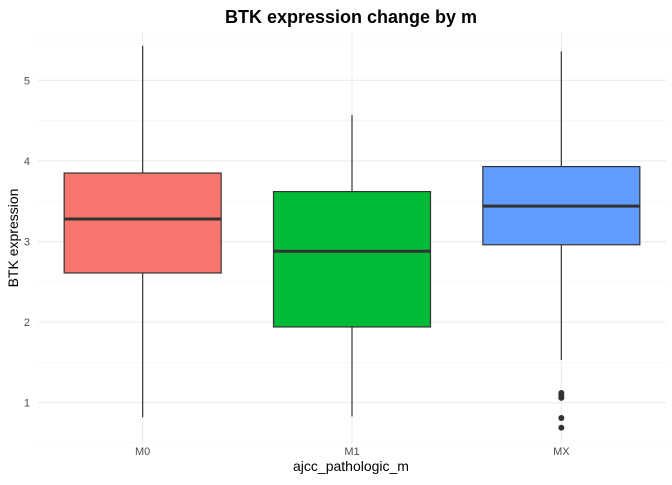 Image resolution: width=672 pixels, height=485 pixels. What do you see at coordinates (27, 404) in the screenshot?
I see `y-tick-label: 1` at bounding box center [27, 404].